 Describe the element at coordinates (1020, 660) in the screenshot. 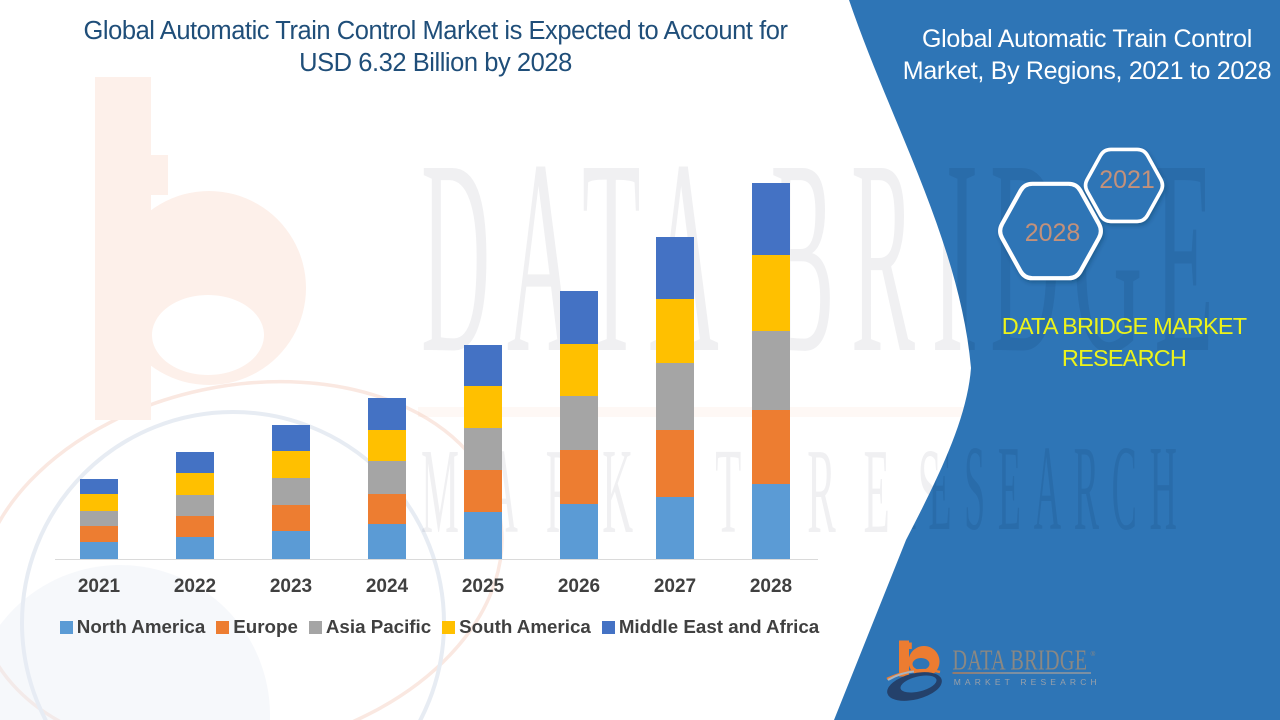

I see `svg-text: DATA BRIDGE` at that location.